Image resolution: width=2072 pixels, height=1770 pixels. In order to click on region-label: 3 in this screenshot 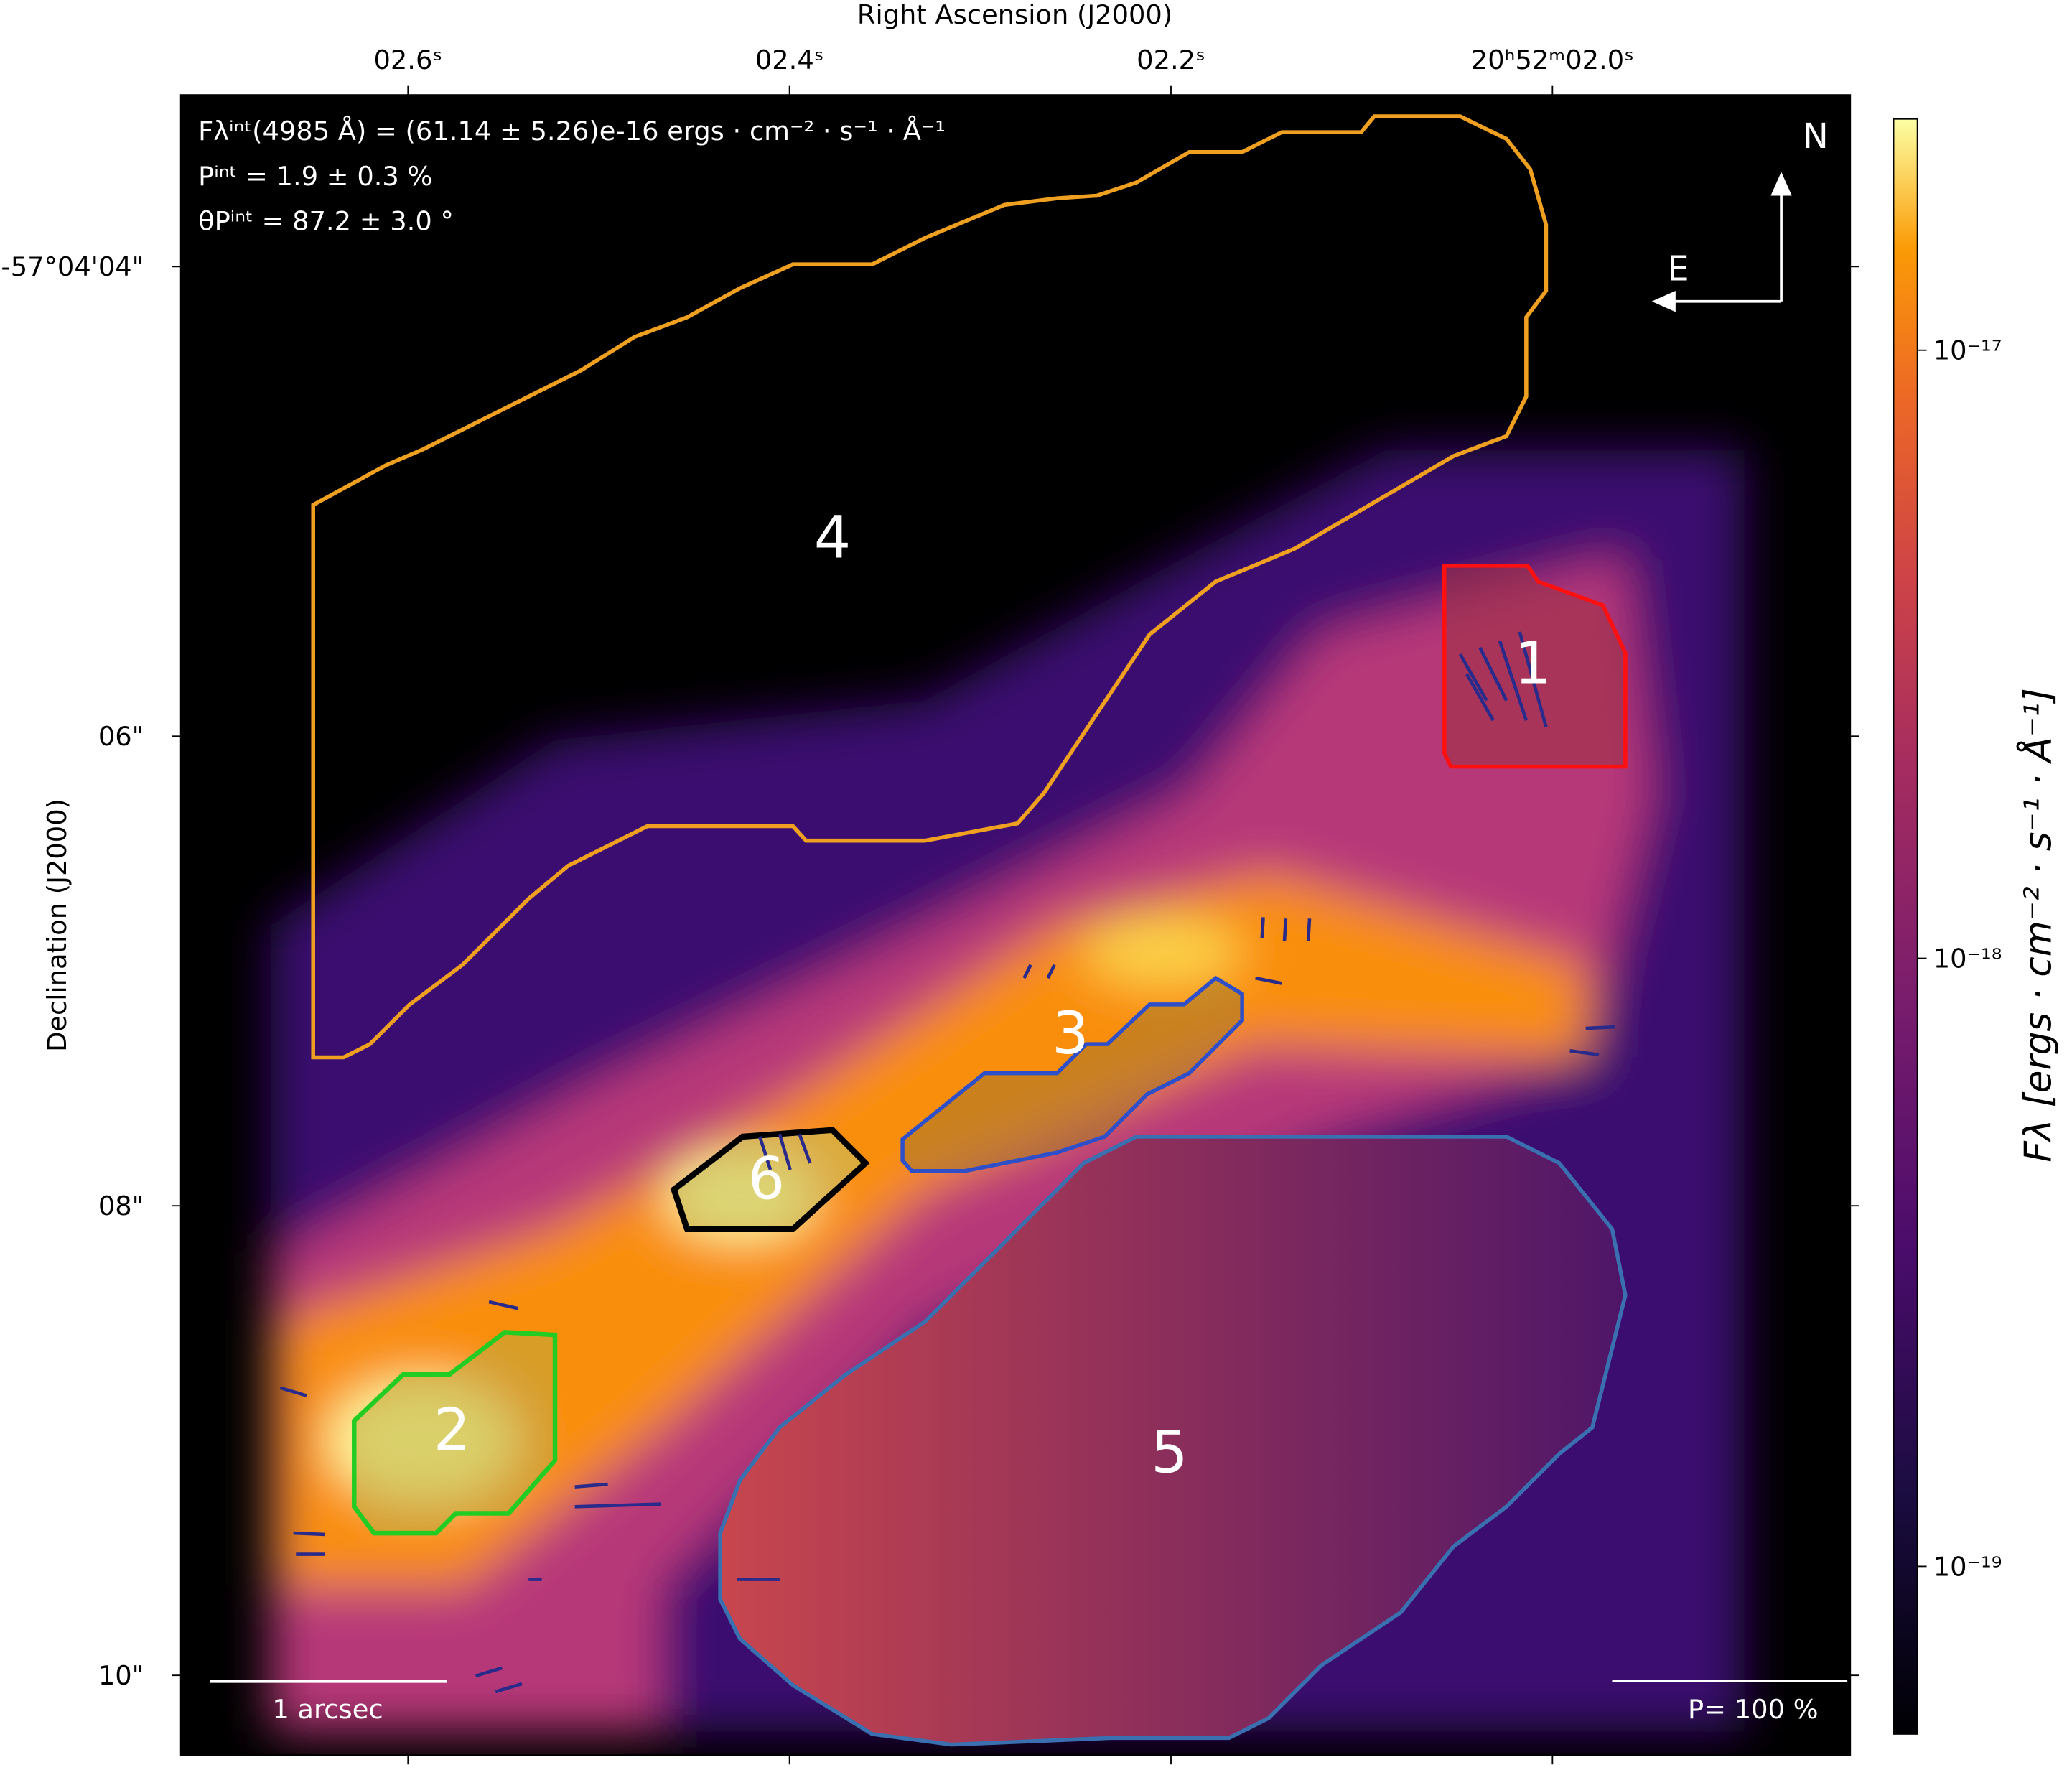, I will do `click(1070, 1034)`.